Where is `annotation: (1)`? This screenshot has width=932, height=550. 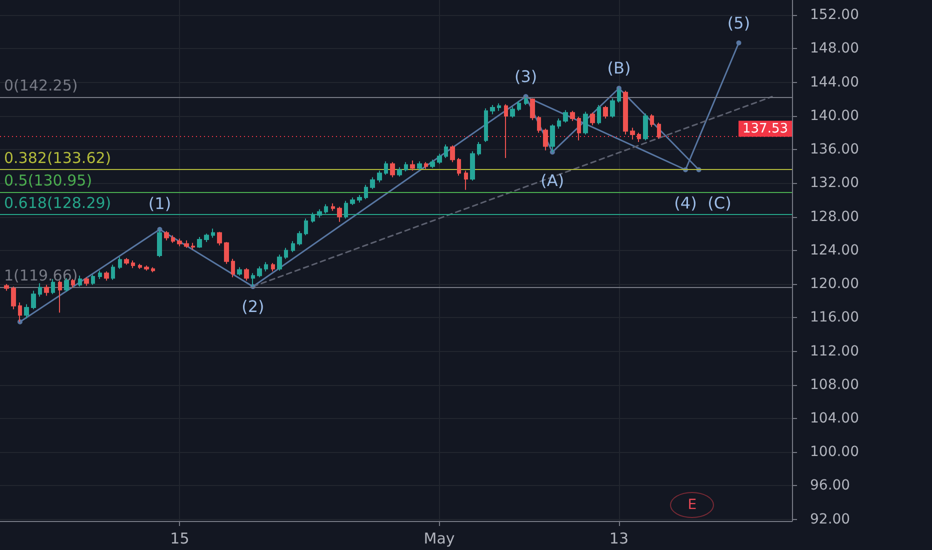
annotation: (1) is located at coordinates (160, 203).